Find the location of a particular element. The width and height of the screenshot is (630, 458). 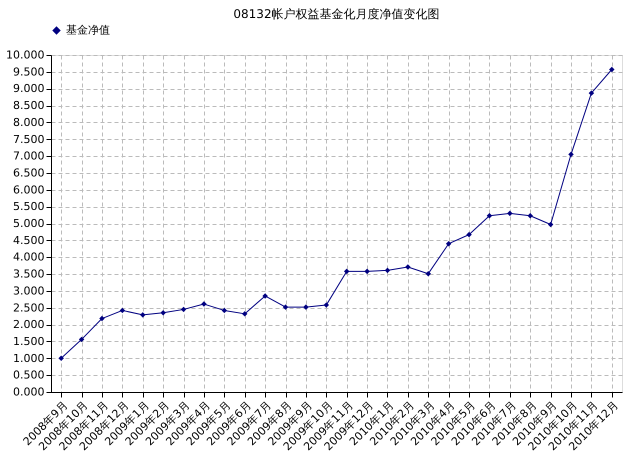

y-tick-label: 8.500 is located at coordinates (28, 105).